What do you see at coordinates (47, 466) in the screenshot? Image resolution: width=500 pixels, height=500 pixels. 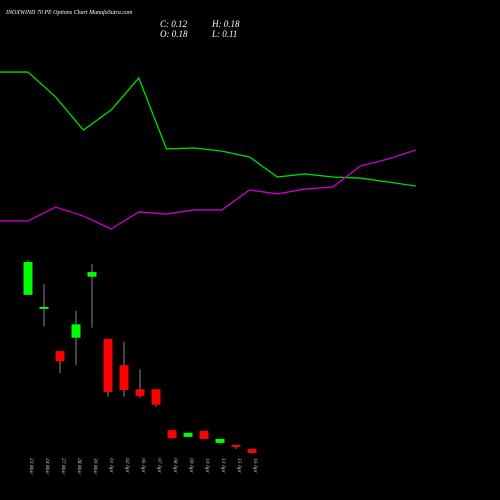 I see `x-tick-label: 24 Mar` at bounding box center [47, 466].